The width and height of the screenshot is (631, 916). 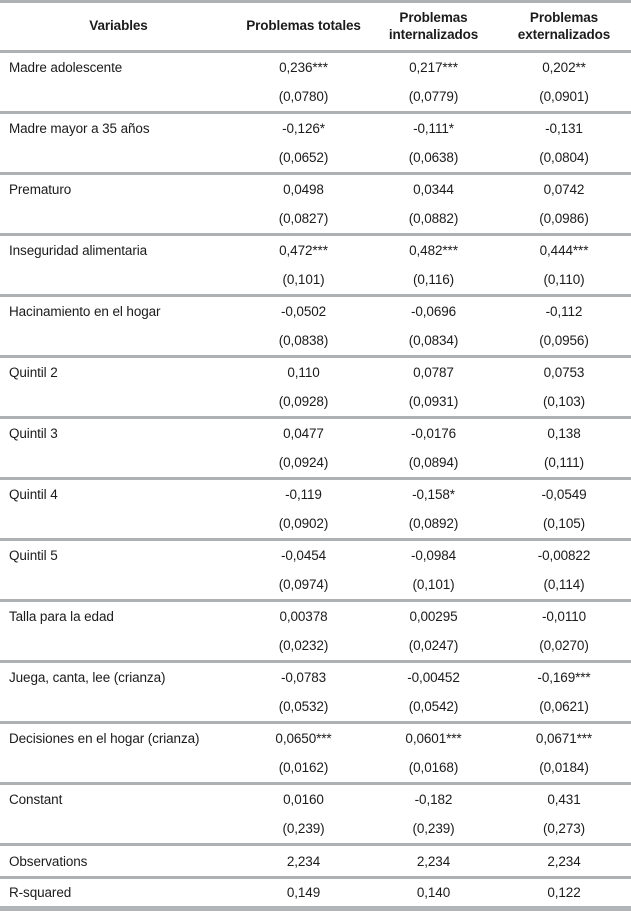 I want to click on table-row-std-errors: (0,0827) (0,0882) (0,0986), so click(x=315, y=219).